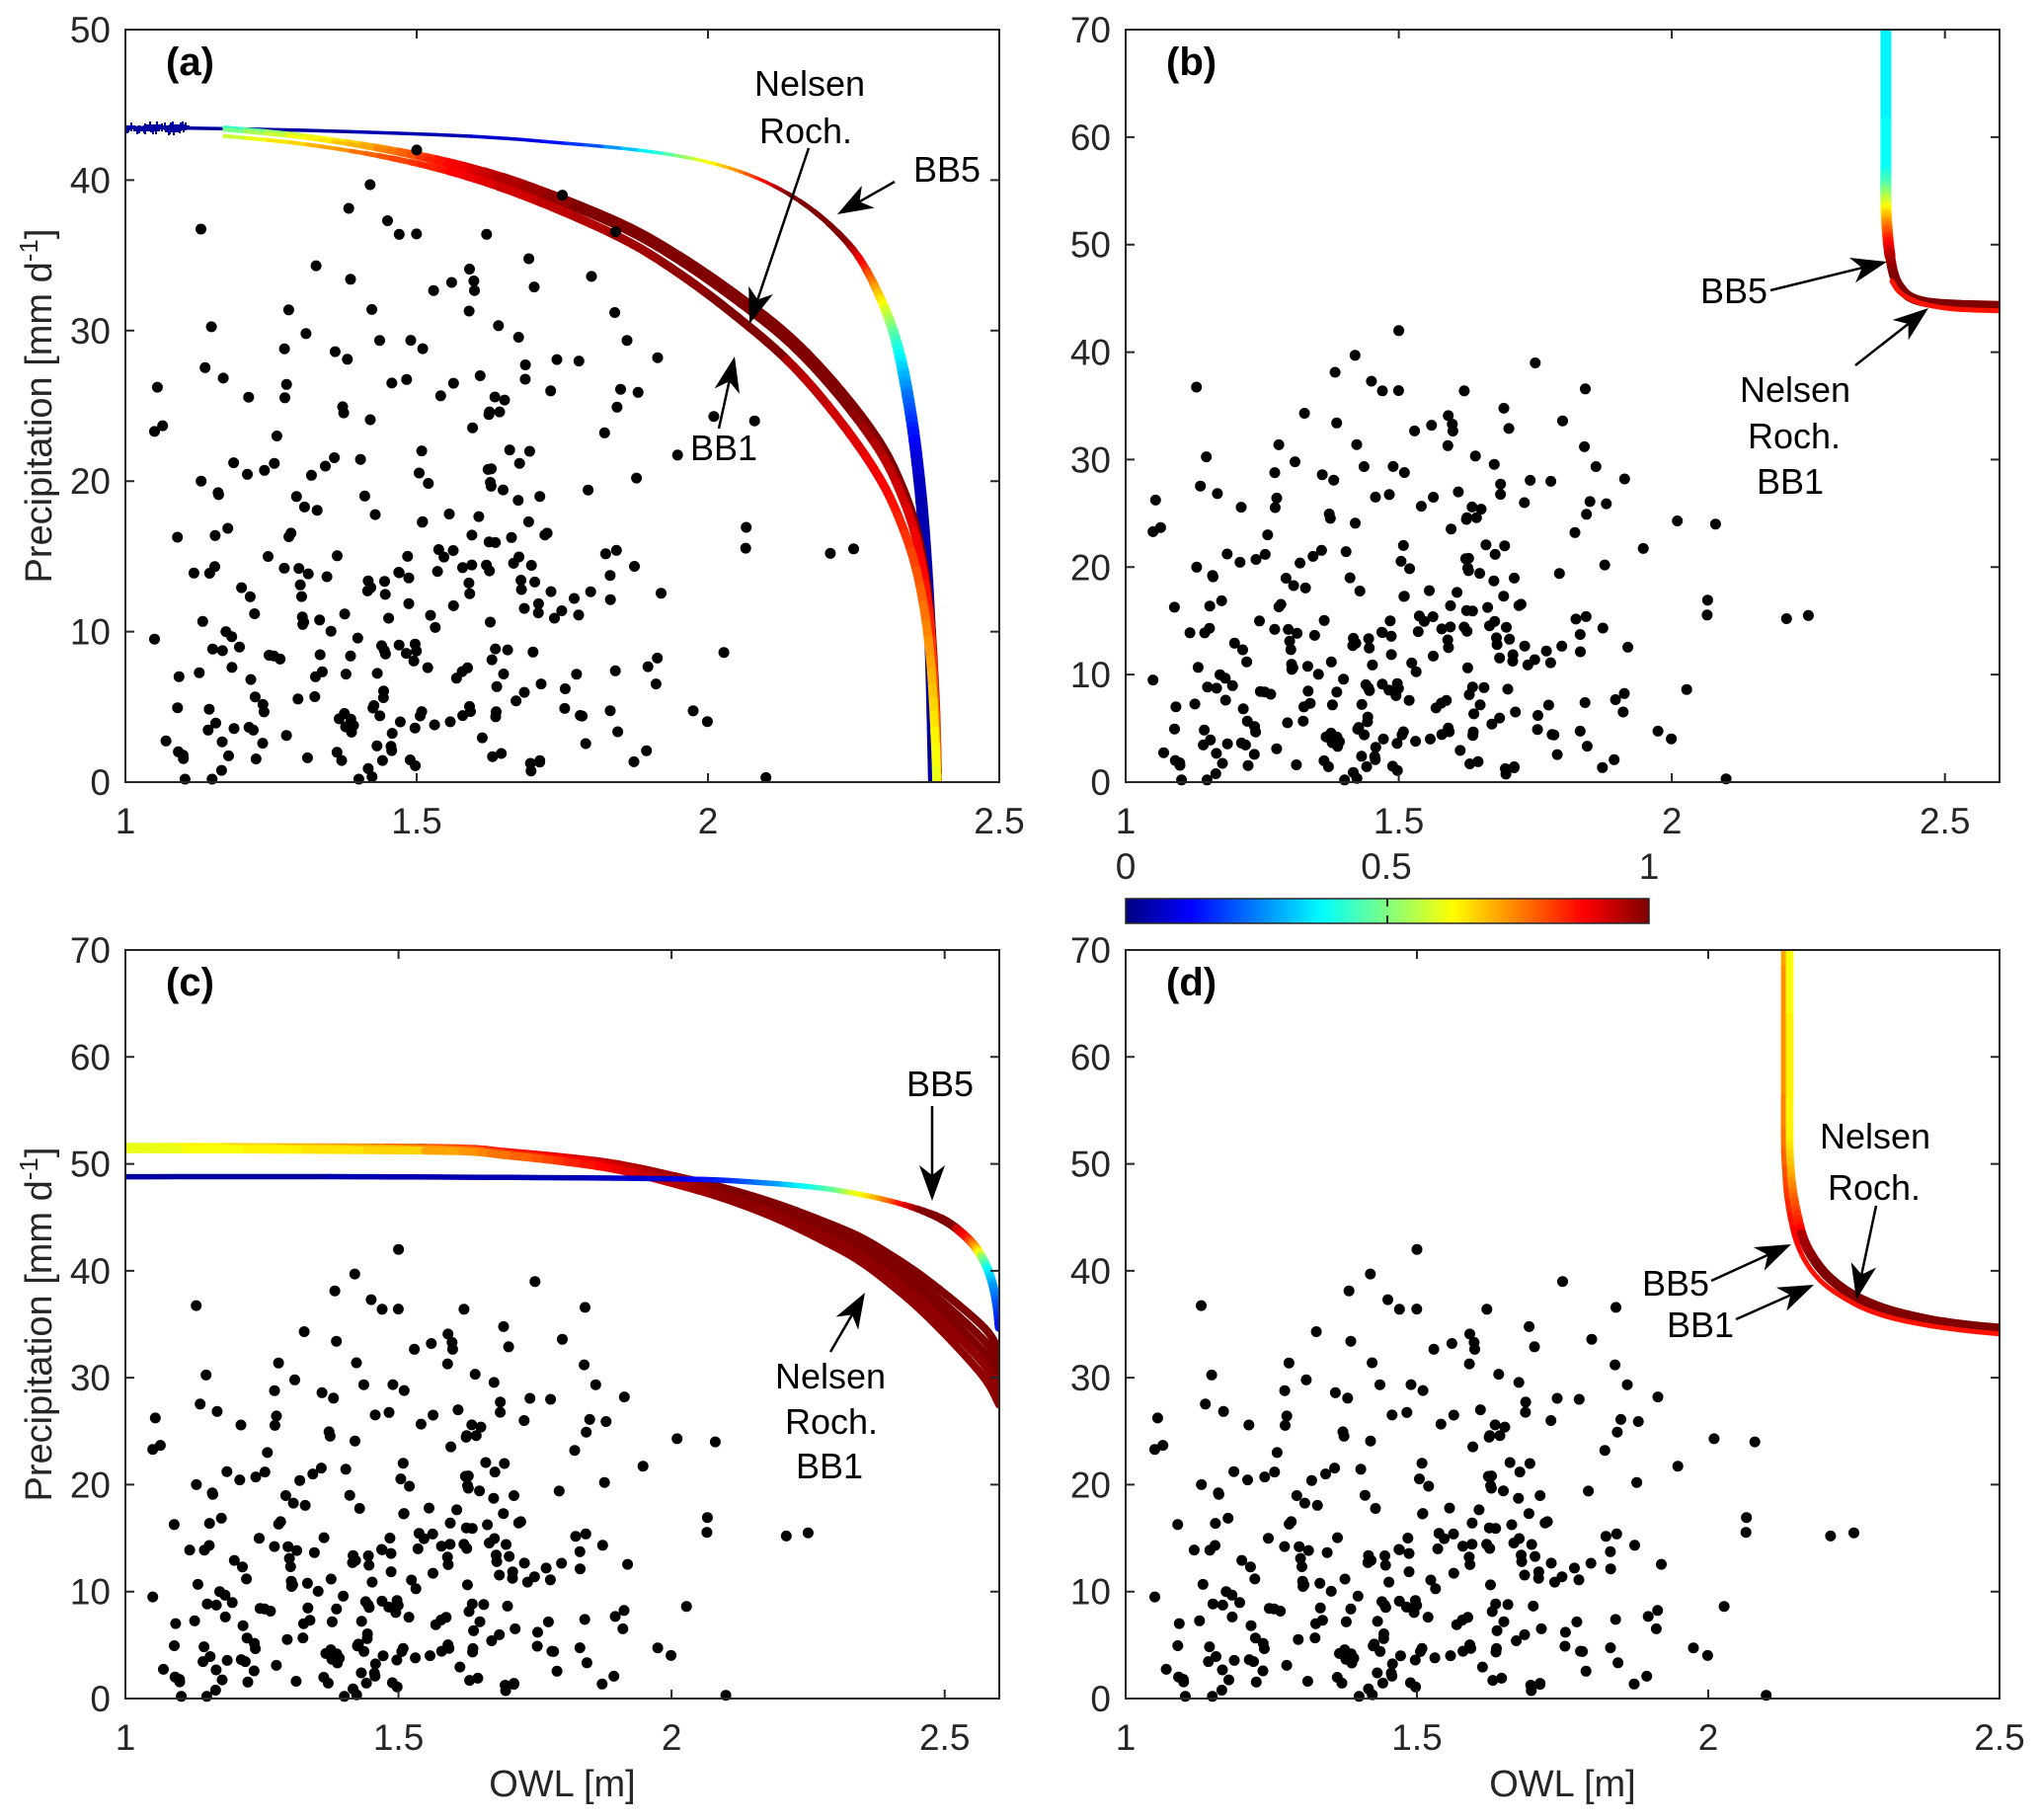  What do you see at coordinates (1191, 982) in the screenshot?
I see `svg-text: (d)` at bounding box center [1191, 982].